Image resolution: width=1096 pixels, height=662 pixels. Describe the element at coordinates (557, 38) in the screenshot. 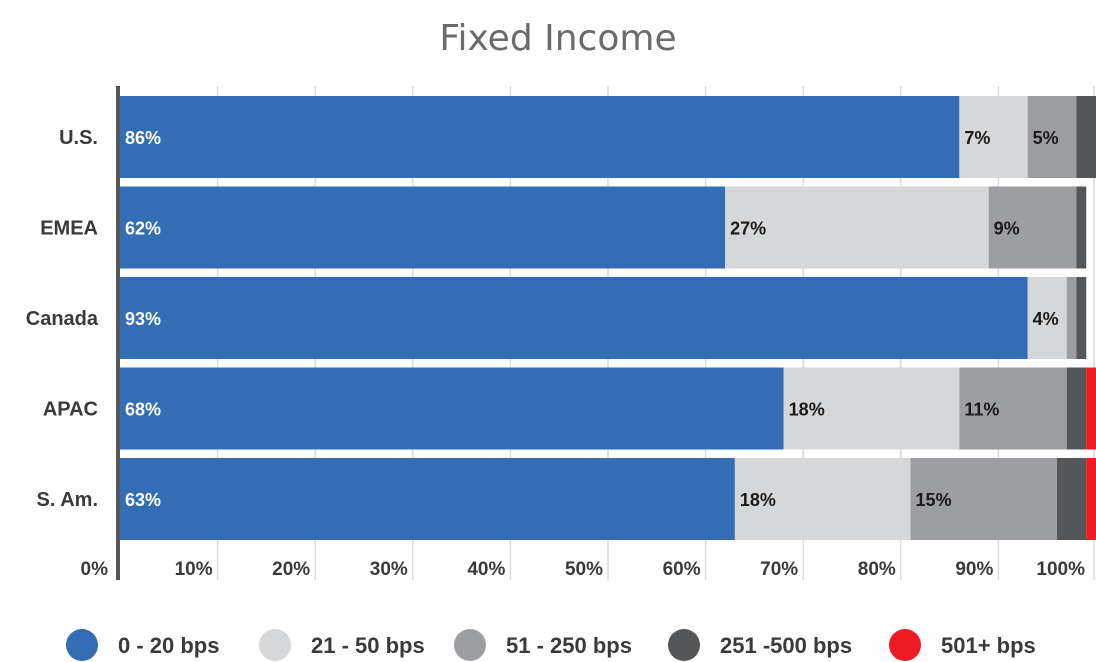

I see `chart-title: Fixed Income` at that location.